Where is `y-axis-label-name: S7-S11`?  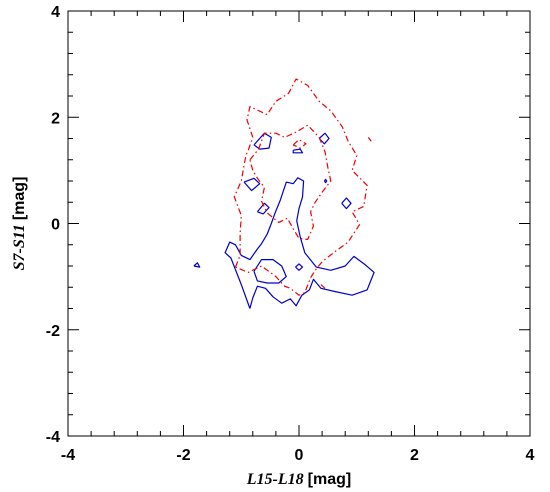
y-axis-label-name: S7-S11 is located at coordinates (19, 247).